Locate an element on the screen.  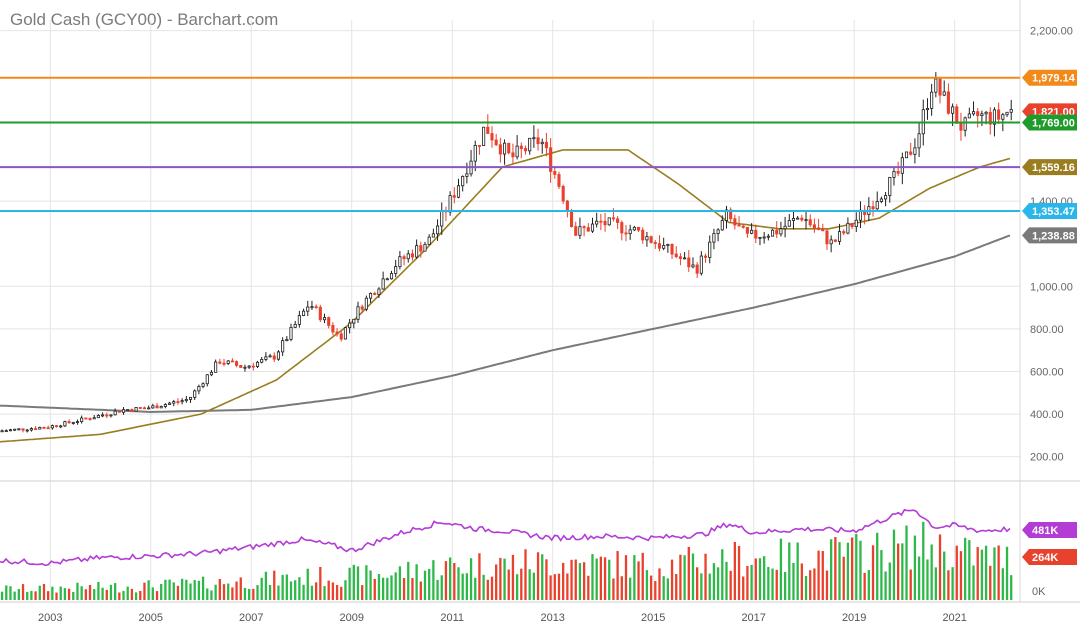
svg-text: 1,769.00 is located at coordinates (1053, 123).